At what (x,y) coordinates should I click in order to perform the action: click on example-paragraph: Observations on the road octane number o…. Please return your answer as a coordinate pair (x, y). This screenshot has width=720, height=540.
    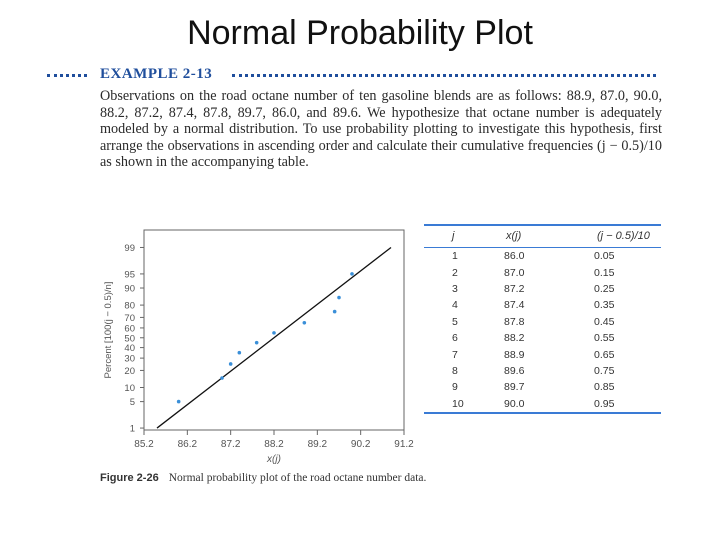
    Looking at the image, I should click on (381, 129).